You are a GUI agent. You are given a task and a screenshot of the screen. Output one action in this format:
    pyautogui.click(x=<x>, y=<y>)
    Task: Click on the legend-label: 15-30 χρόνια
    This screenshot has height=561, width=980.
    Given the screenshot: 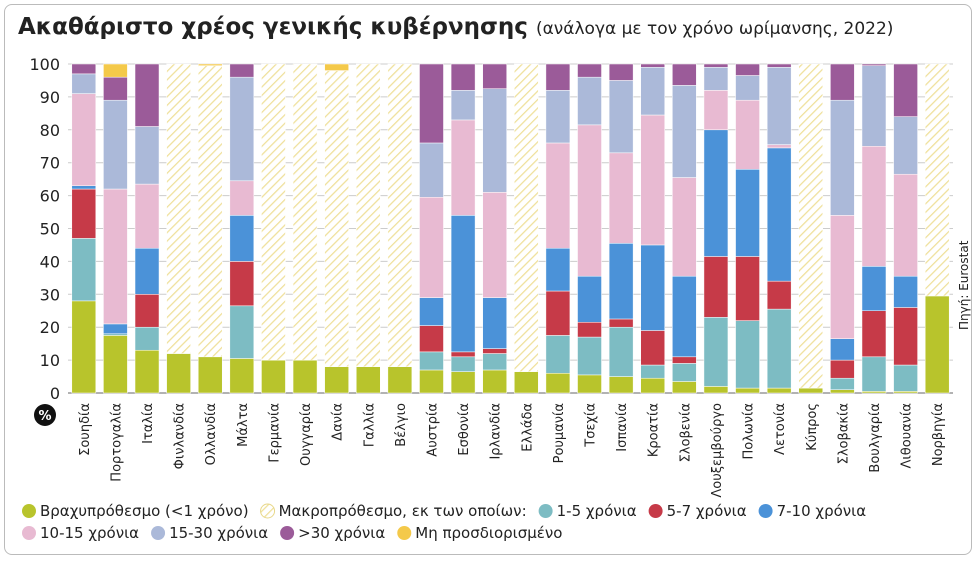 What is the action you would take?
    pyautogui.click(x=218, y=533)
    